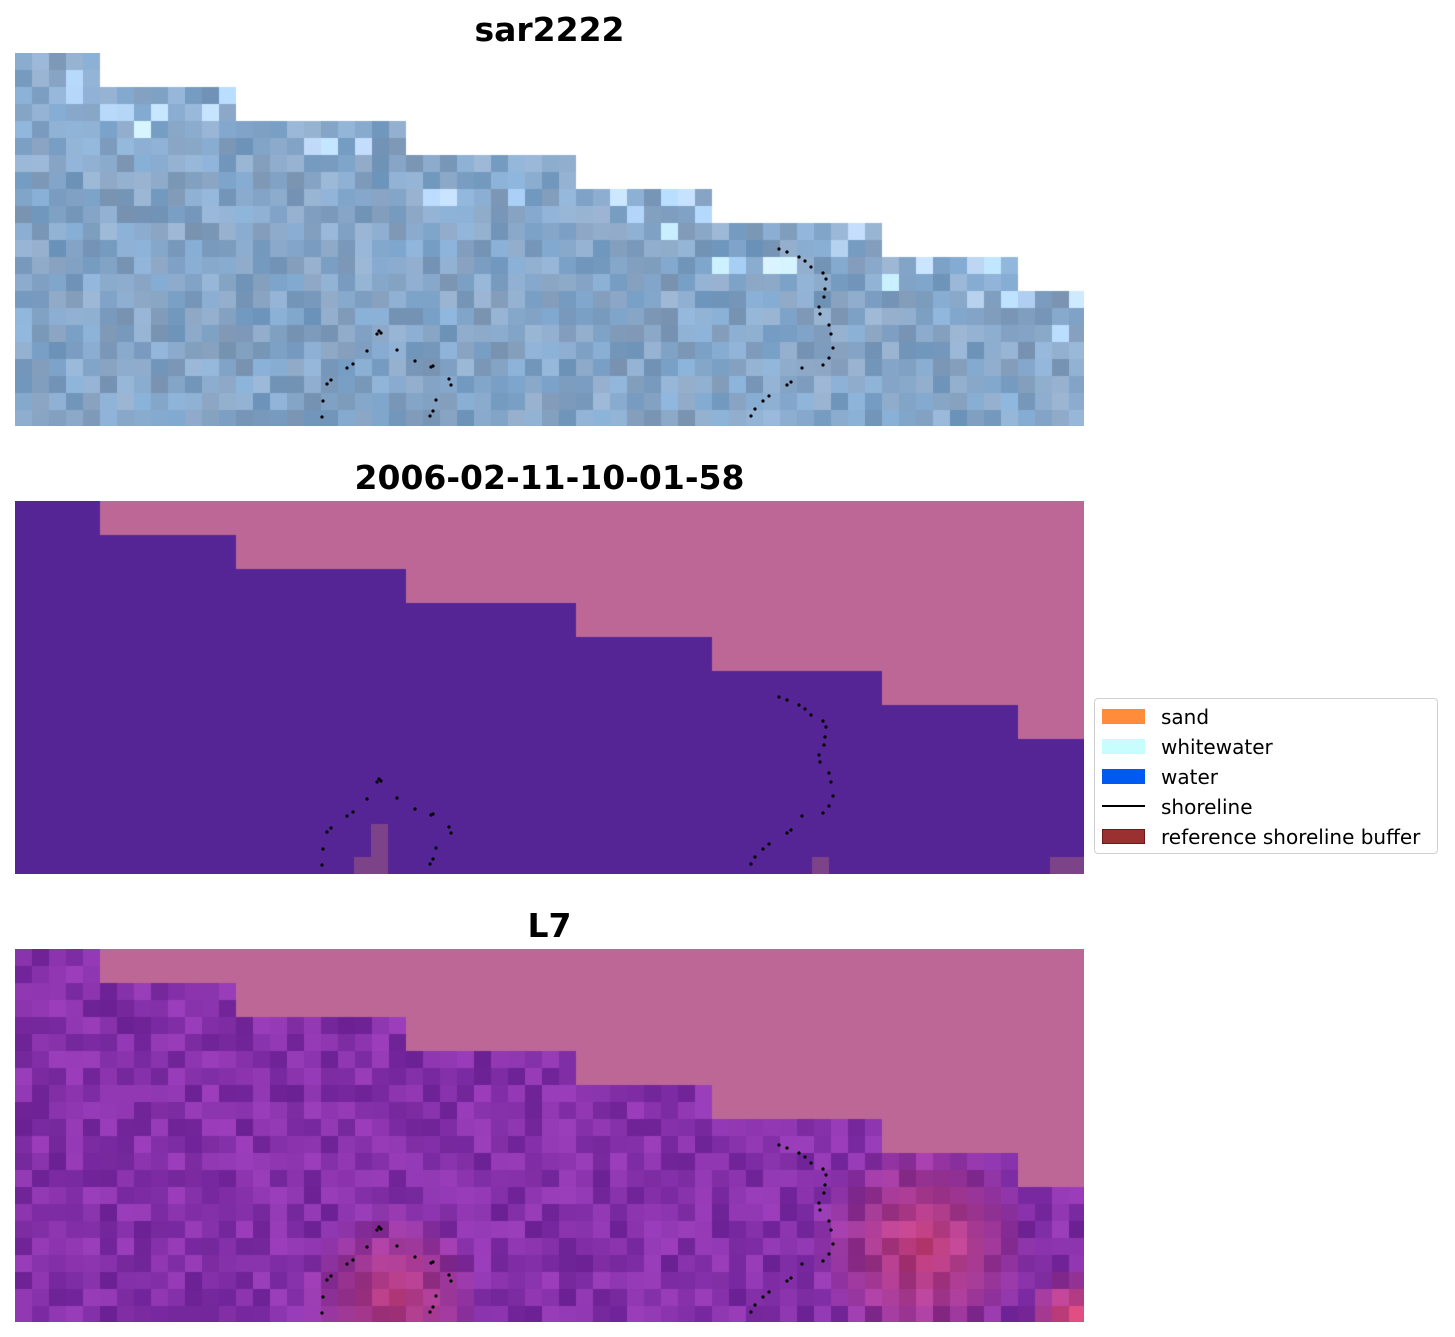  I want to click on legend-item-sand: sand, so click(1266, 716).